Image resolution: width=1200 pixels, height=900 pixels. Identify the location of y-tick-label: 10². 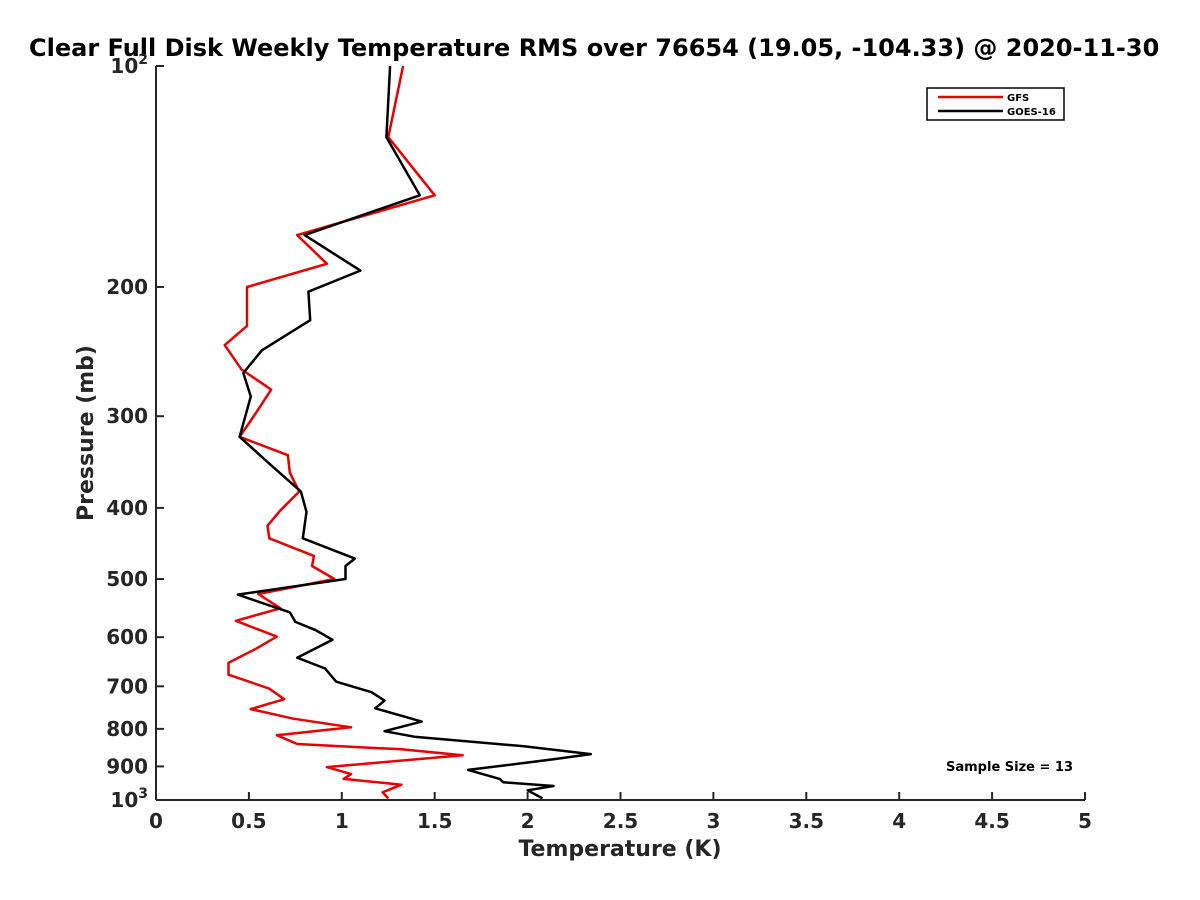
(129, 65).